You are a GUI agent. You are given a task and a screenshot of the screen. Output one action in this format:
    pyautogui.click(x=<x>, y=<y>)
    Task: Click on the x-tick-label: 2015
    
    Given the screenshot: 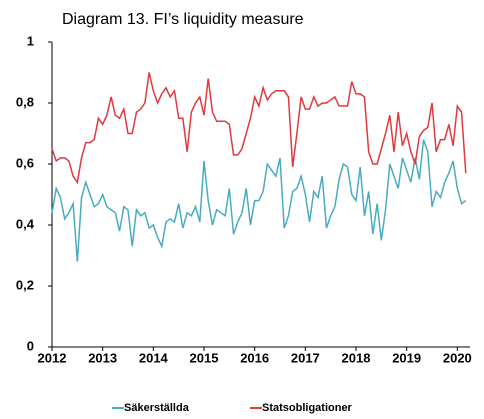 What is the action you would take?
    pyautogui.click(x=204, y=357)
    